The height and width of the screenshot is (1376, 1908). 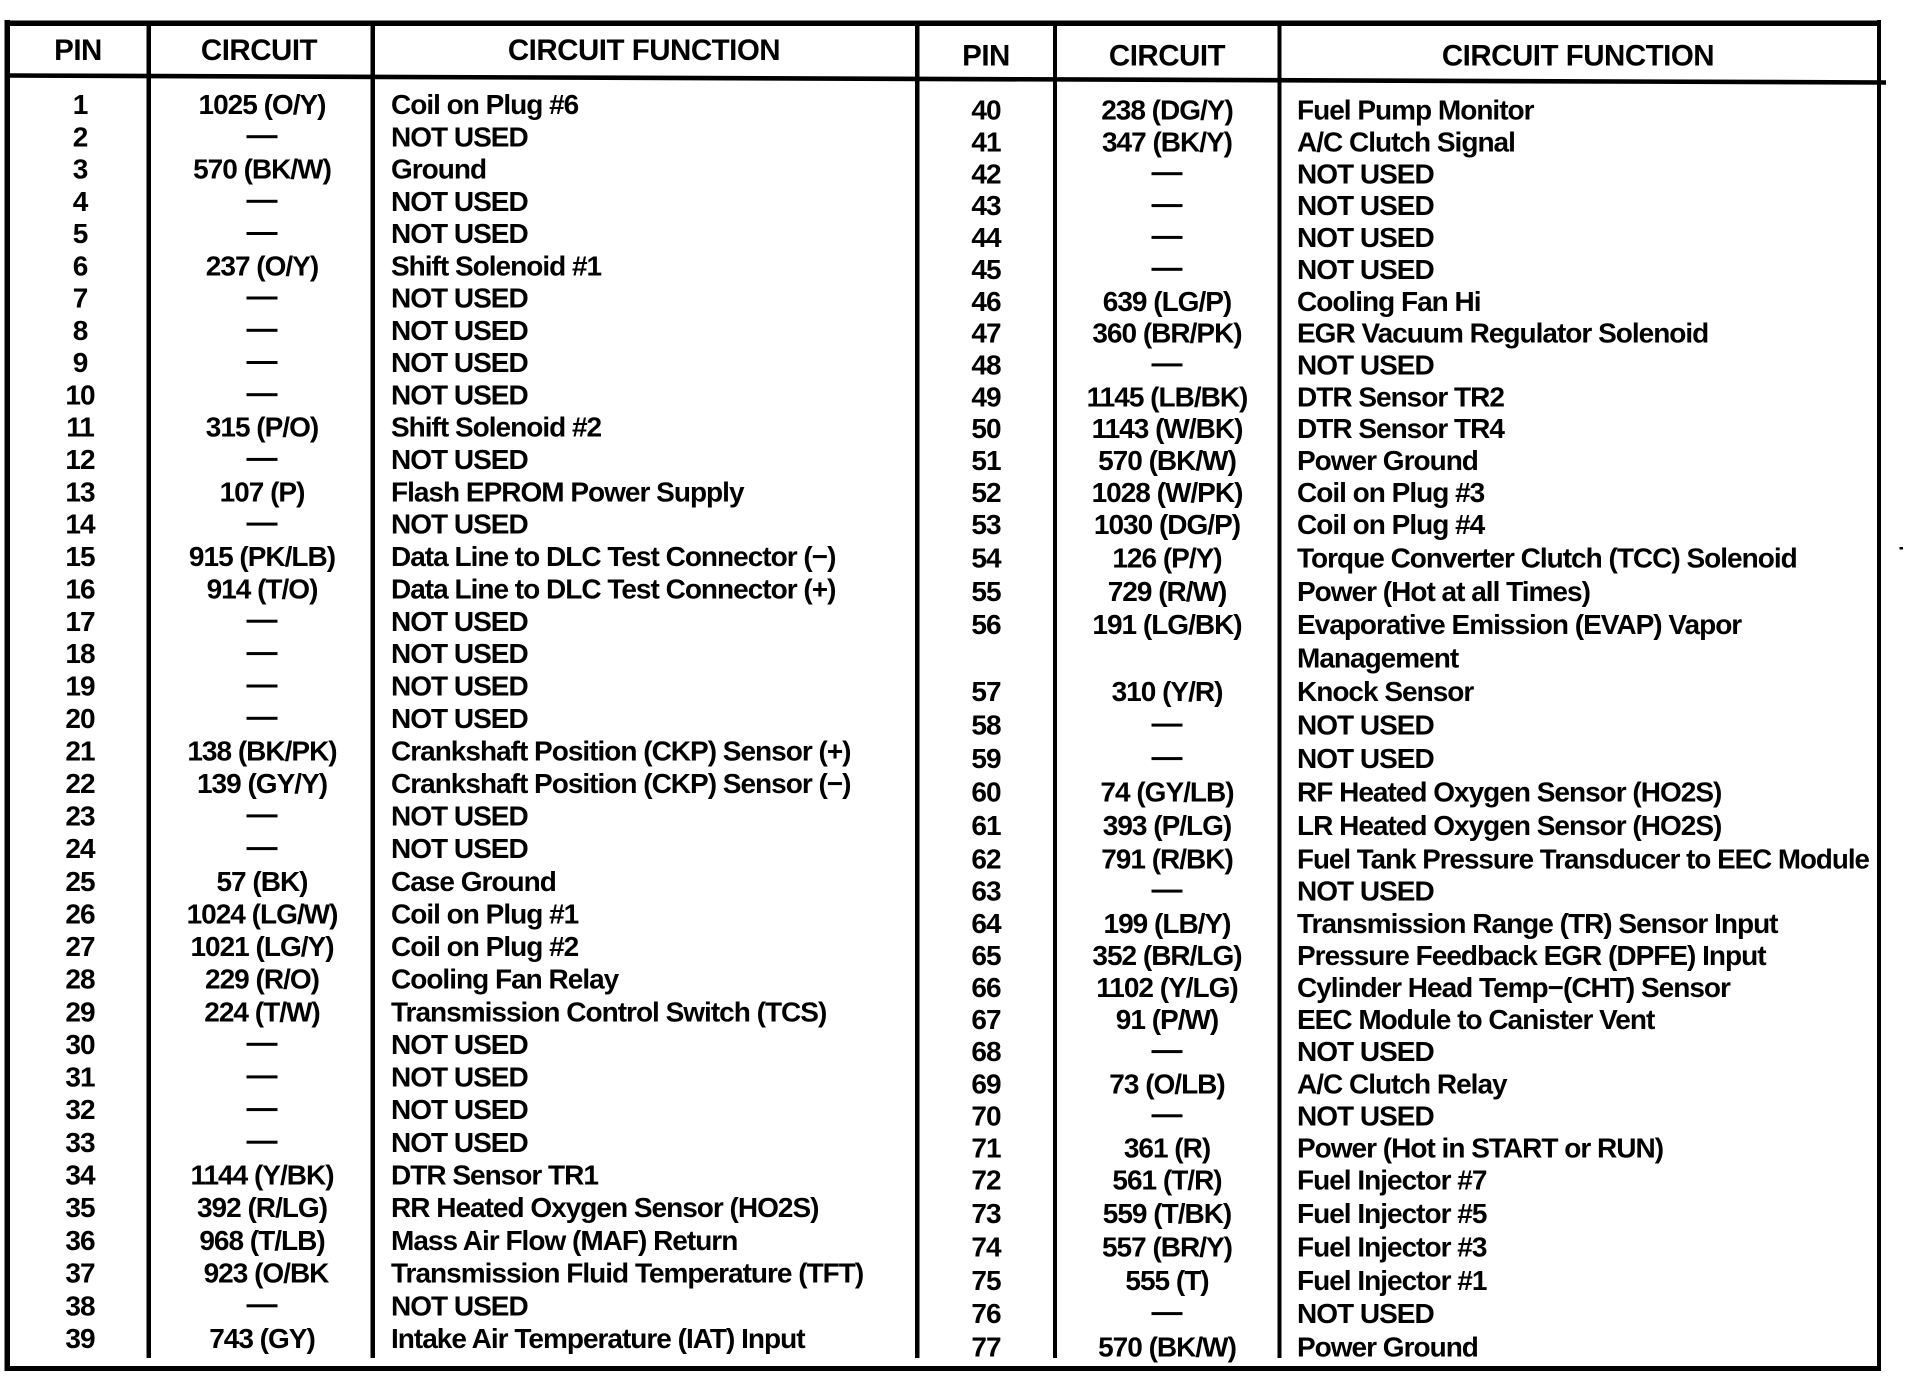 What do you see at coordinates (262, 913) in the screenshot?
I see `svg-text: 1024 (LG/W)` at bounding box center [262, 913].